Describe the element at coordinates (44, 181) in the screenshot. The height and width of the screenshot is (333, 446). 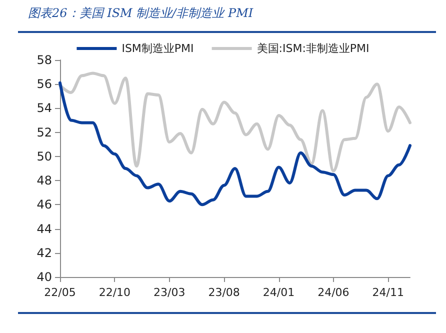
I see `y-tick-label: 48` at that location.